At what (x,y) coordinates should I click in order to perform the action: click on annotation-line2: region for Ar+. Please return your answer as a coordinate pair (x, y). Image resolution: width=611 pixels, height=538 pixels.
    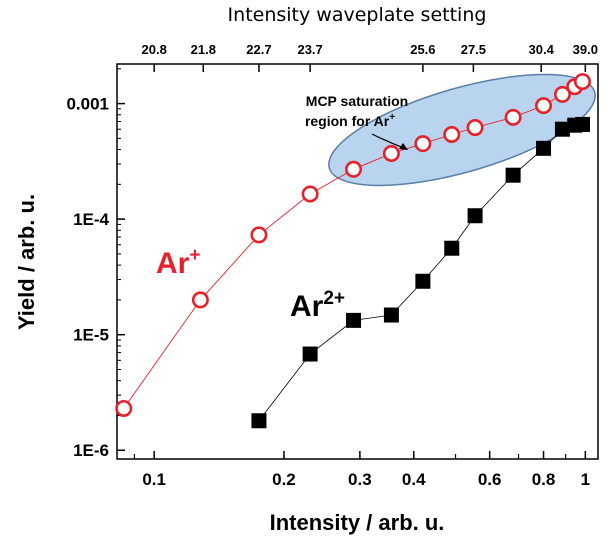
    Looking at the image, I should click on (350, 120).